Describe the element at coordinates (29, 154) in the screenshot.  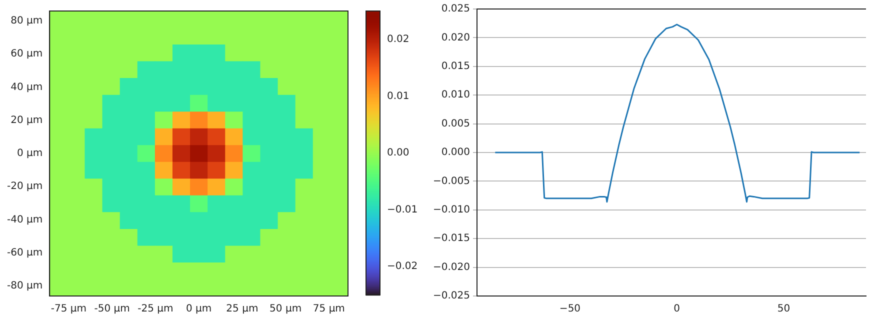
I see `y-tick-label: 0 µm` at that location.